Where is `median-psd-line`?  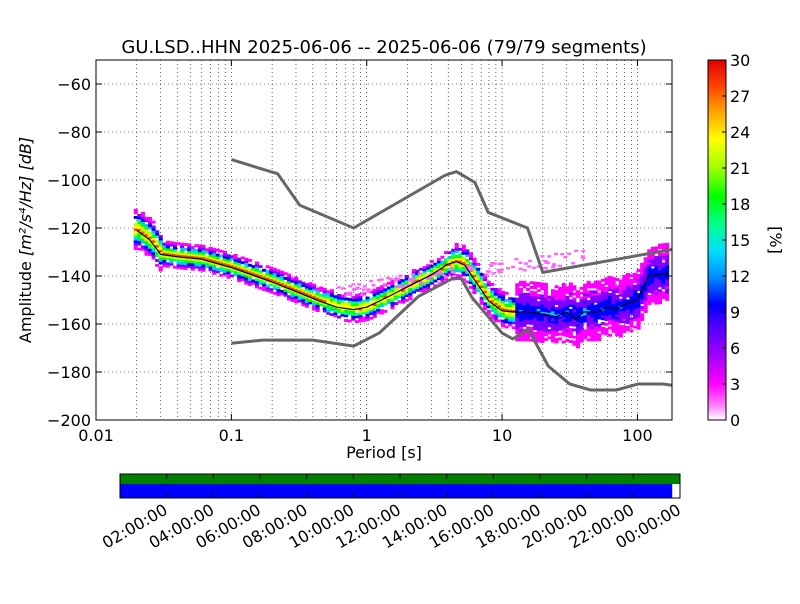 median-psd-line is located at coordinates (402, 274).